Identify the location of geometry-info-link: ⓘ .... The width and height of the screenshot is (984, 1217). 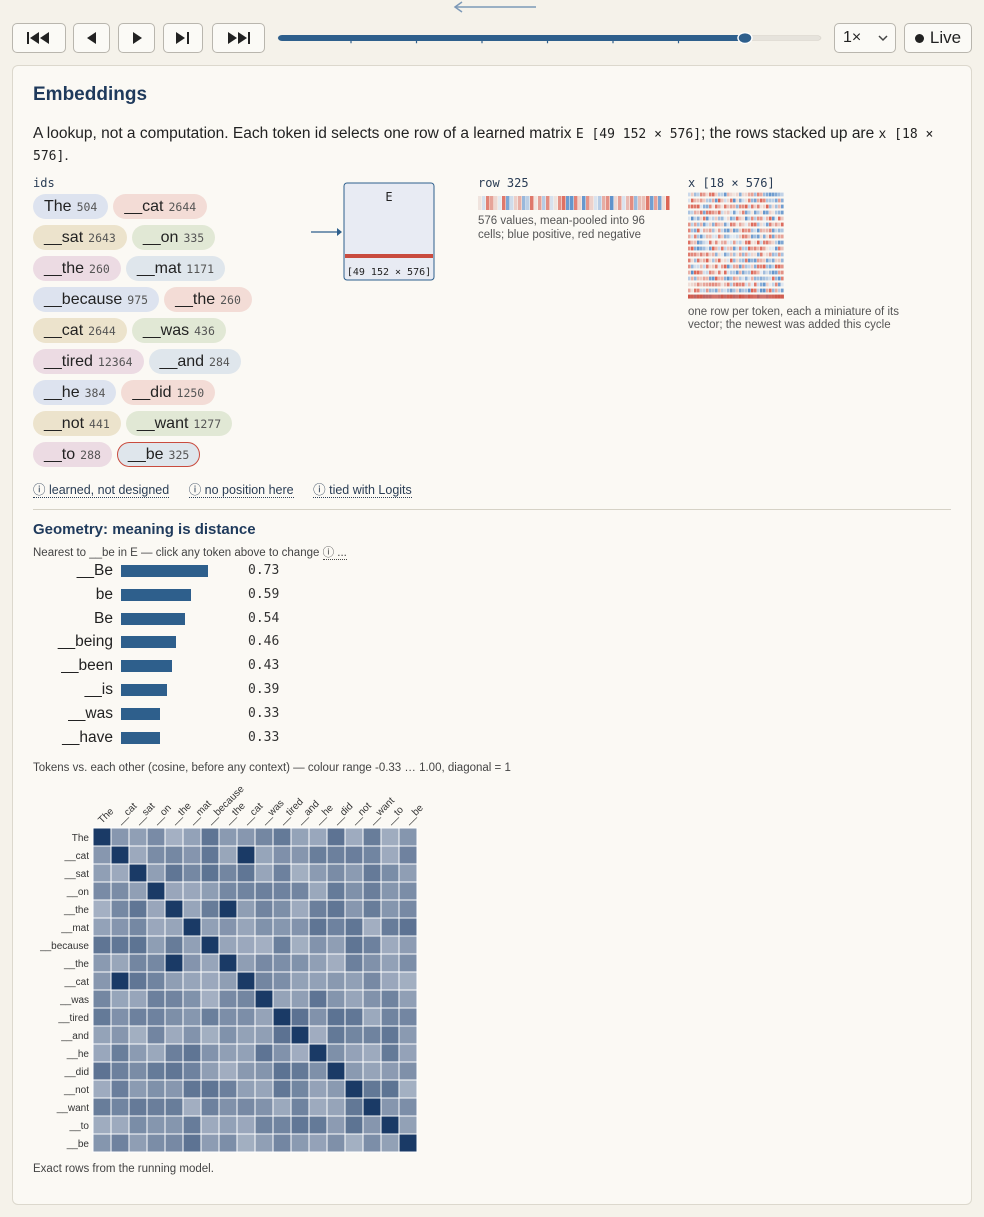
(334, 553).